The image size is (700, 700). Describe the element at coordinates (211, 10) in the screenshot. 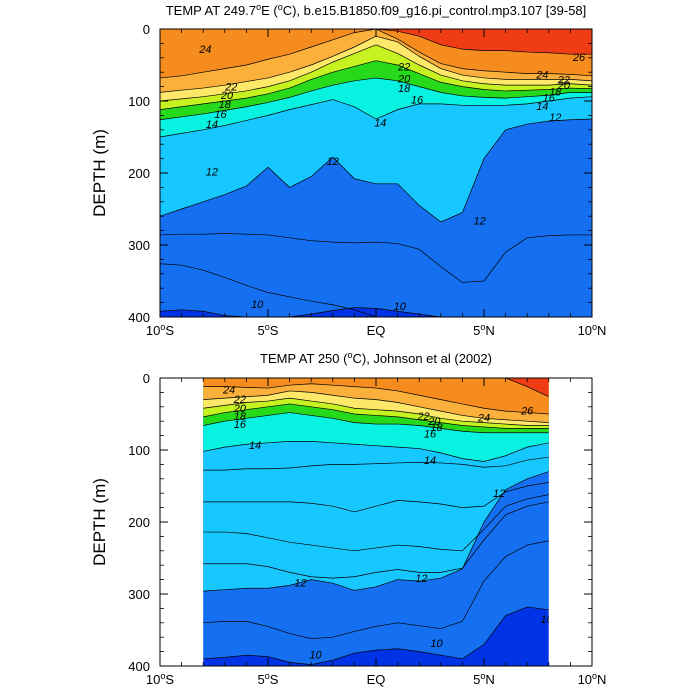

I see `title-part-1: TEMP AT 249.7` at that location.